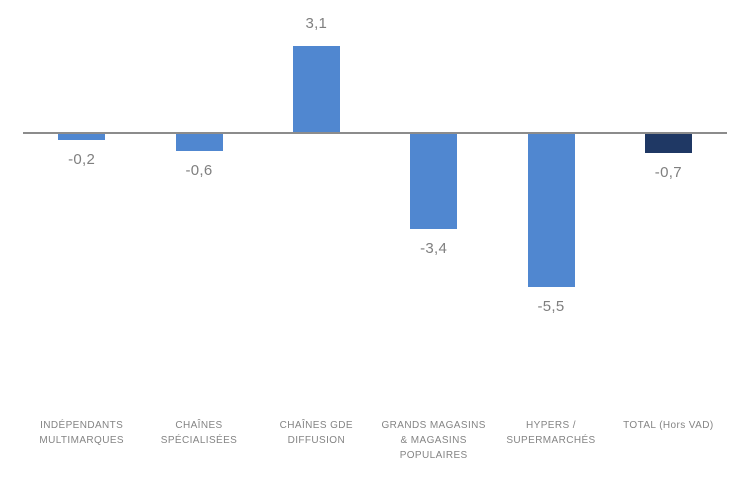 Image resolution: width=750 pixels, height=479 pixels. Describe the element at coordinates (199, 440) in the screenshot. I see `category-label-line: SPÉCIALISÉES` at that location.